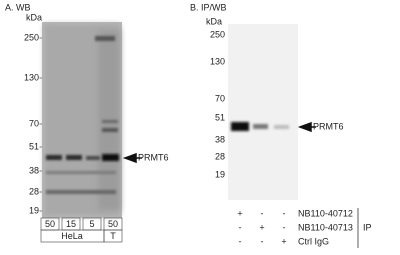  Describe the element at coordinates (71, 224) in the screenshot. I see `lane-label: 15` at that location.